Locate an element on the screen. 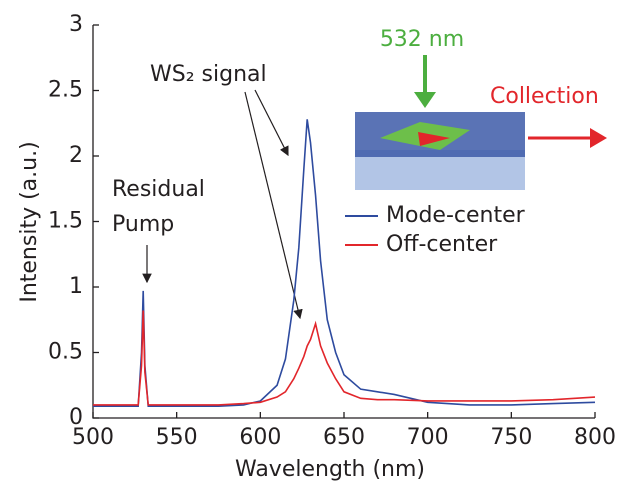 The height and width of the screenshot is (490, 619). x-tick-label: 550 is located at coordinates (177, 437).